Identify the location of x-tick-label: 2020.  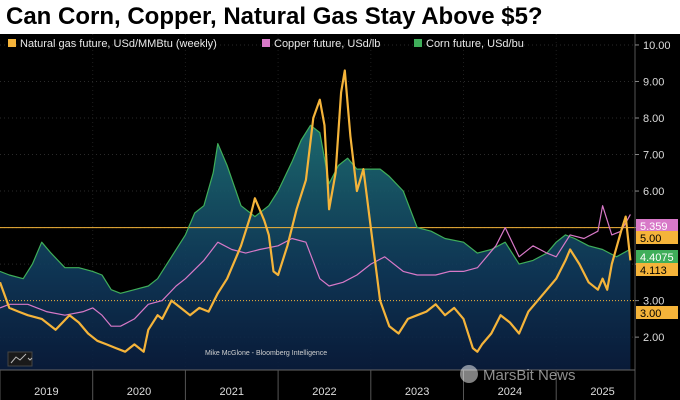
(139, 392).